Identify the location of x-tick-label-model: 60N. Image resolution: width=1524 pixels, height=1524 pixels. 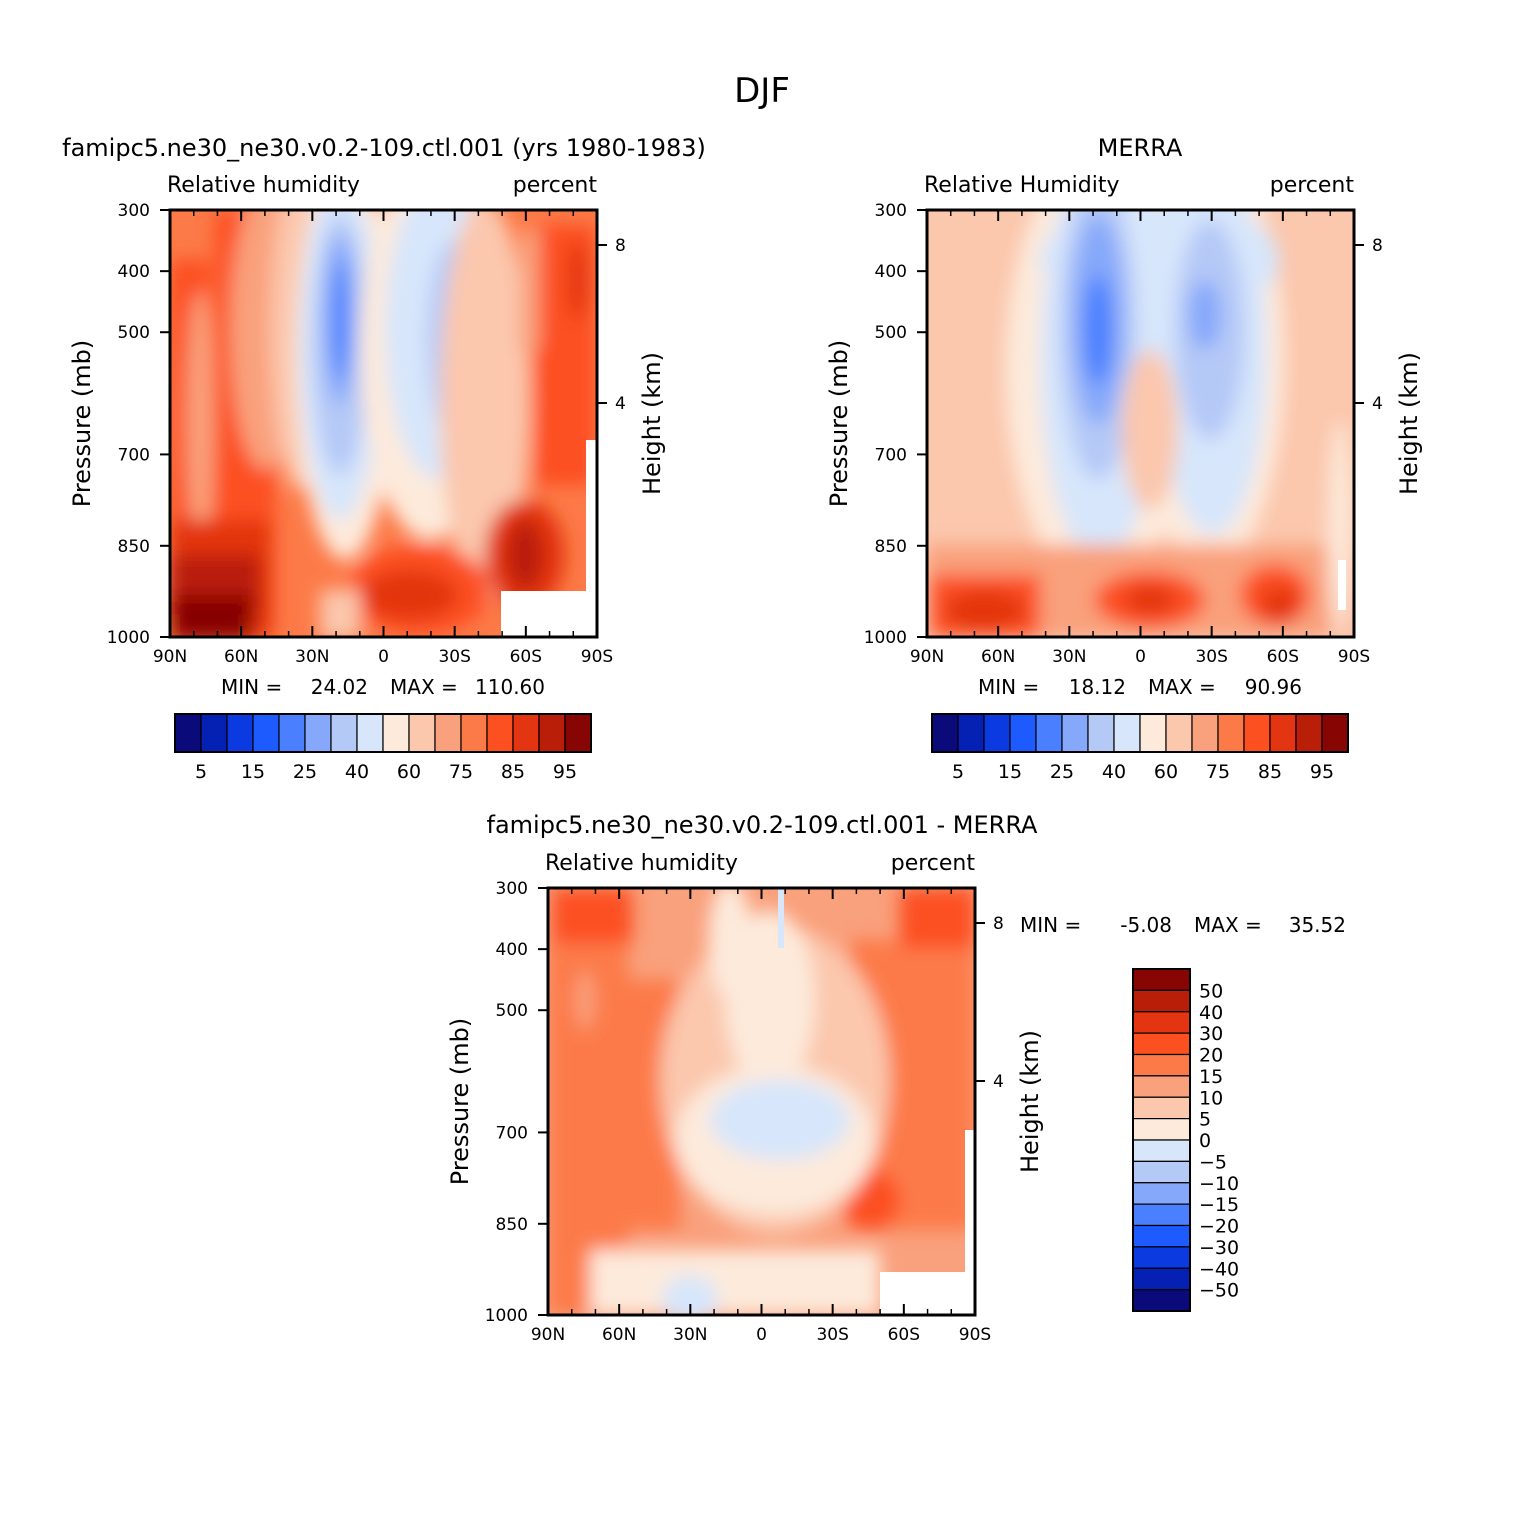
(241, 657).